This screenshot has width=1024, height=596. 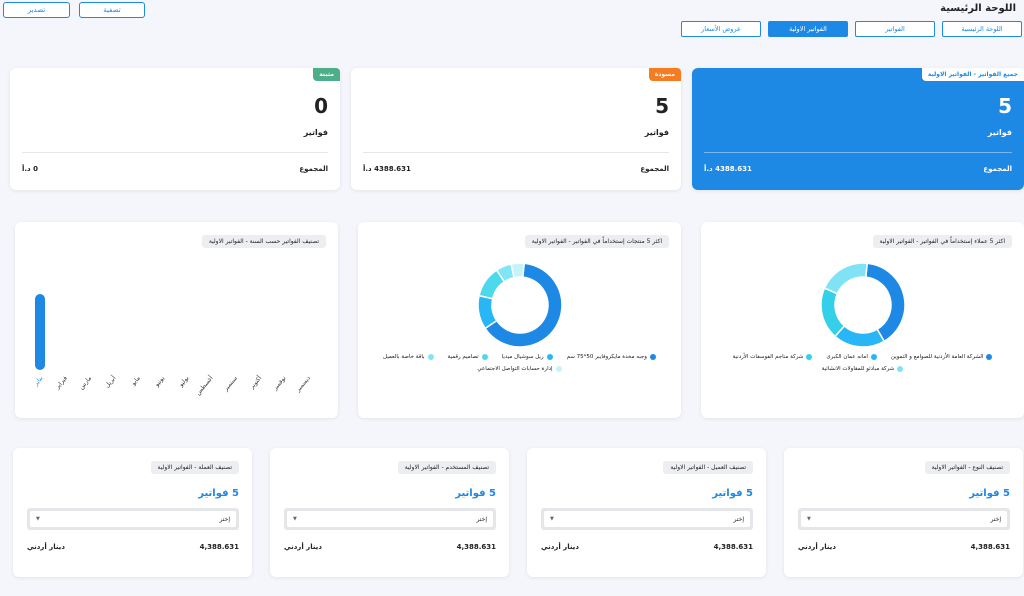 I want to click on x-tick-label: نوفمبر, so click(x=279, y=384).